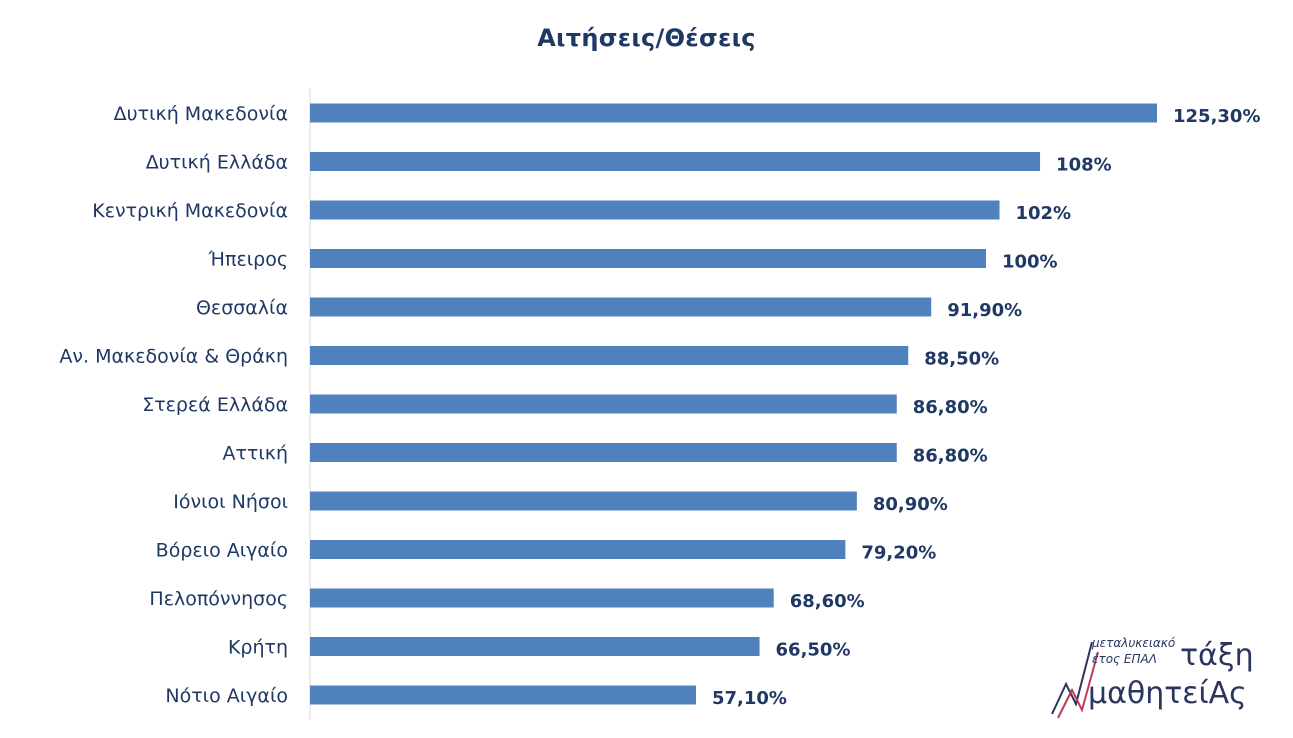 The image size is (1293, 738). I want to click on category-label: Κρήτη, so click(258, 648).